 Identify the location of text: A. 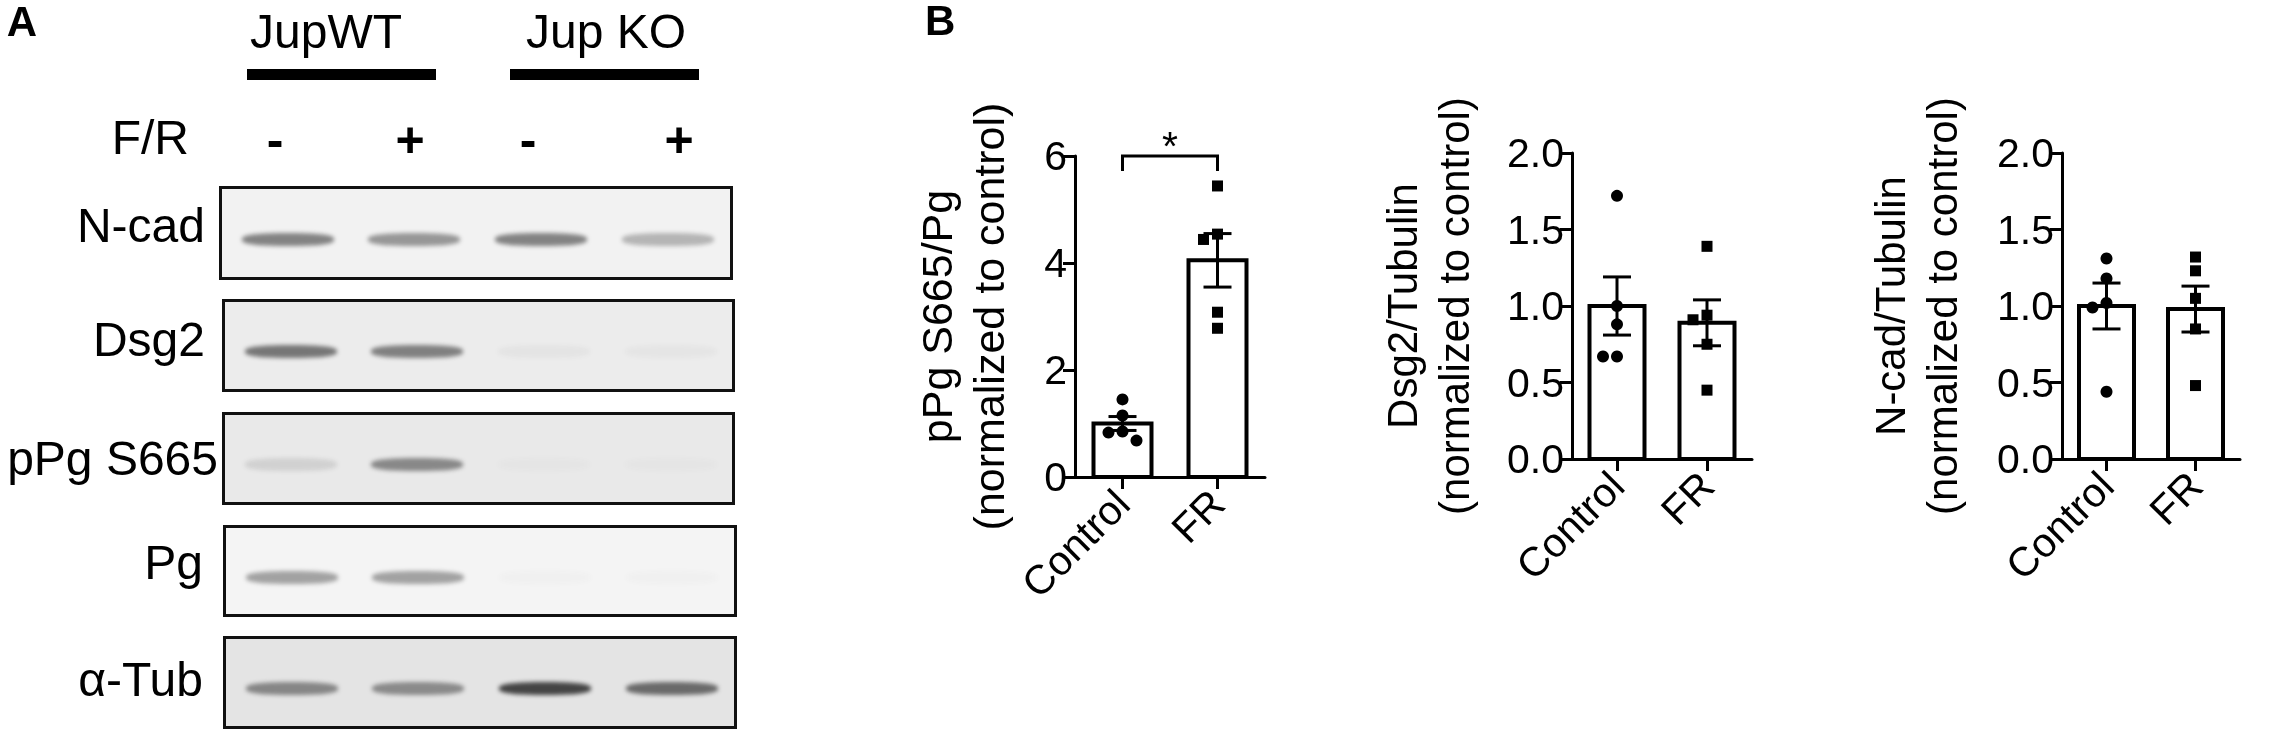
(22, 22).